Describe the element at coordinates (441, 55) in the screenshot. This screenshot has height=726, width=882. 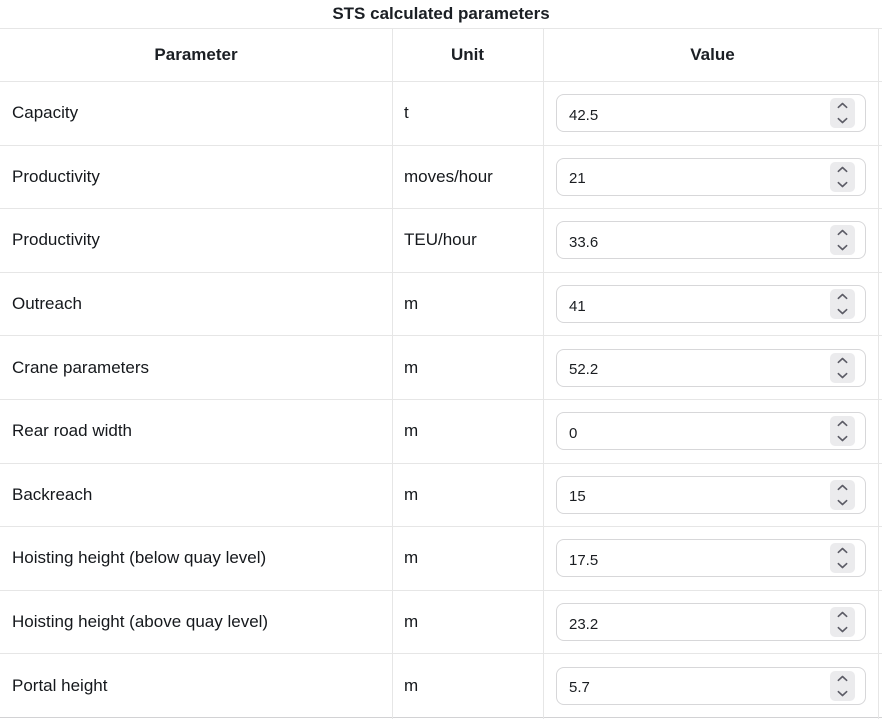
I see `table-header-row: Parameter Unit Value` at that location.